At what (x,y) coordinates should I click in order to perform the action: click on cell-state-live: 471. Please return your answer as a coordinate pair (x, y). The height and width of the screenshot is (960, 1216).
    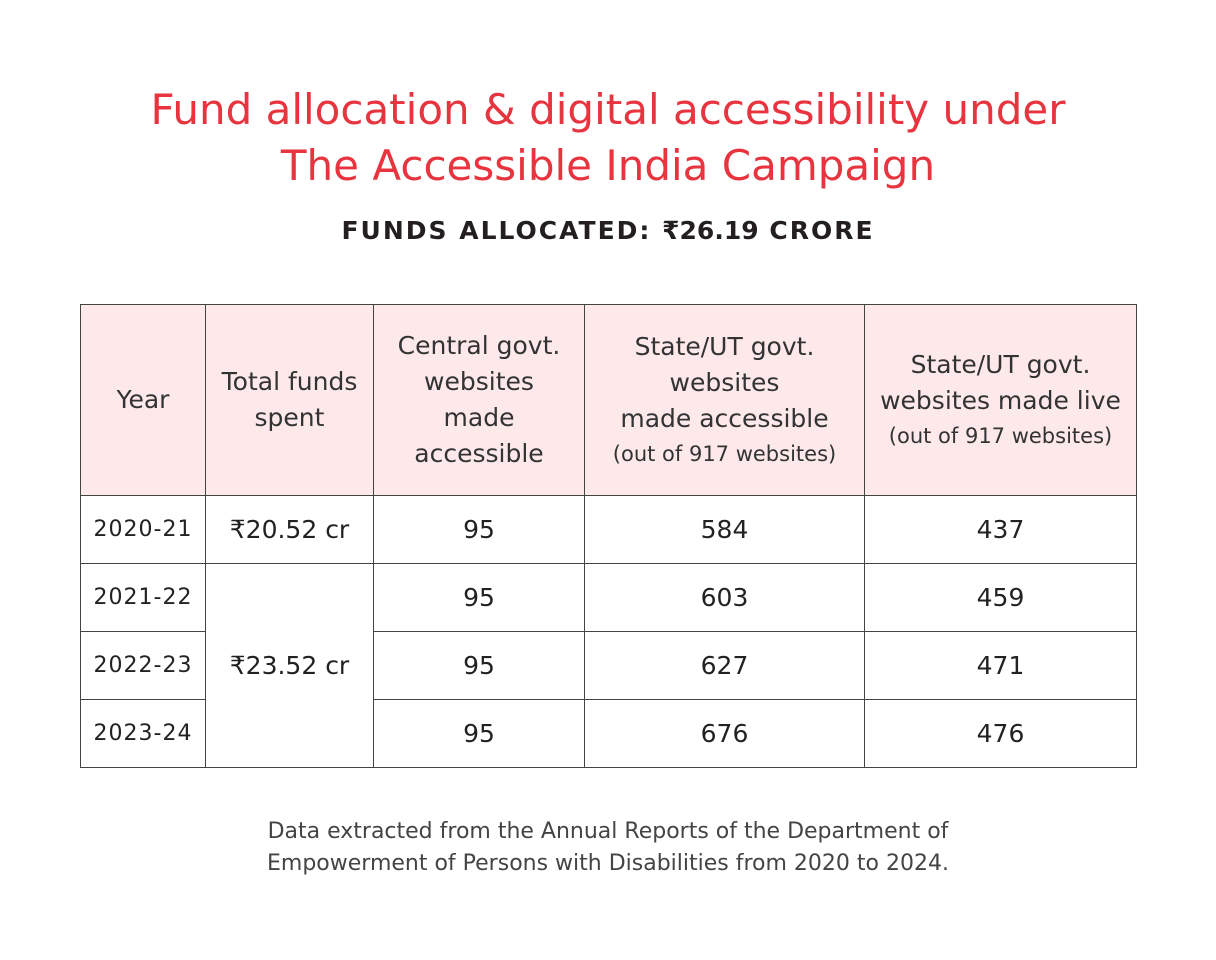
    Looking at the image, I should click on (1000, 665).